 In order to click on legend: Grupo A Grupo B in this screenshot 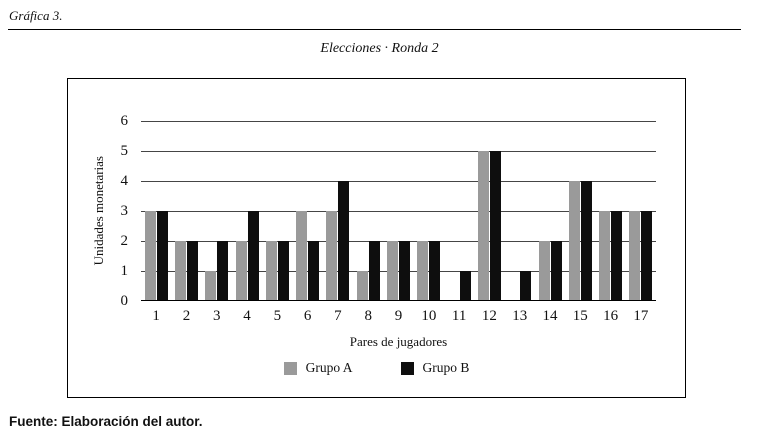, I will do `click(376, 368)`.